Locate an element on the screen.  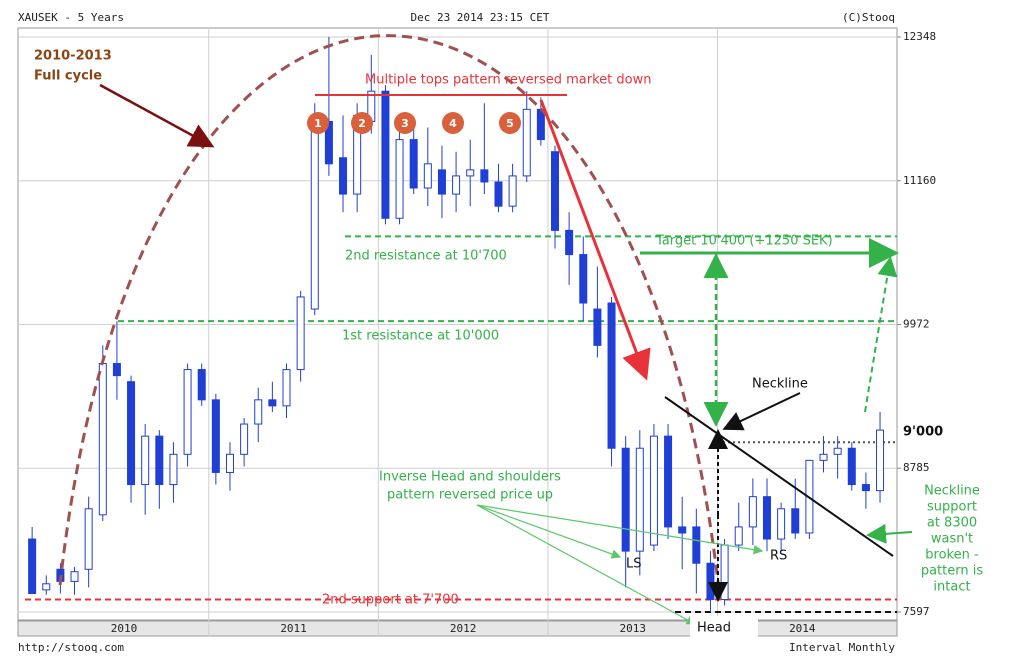
y-tick-label: 12348 is located at coordinates (919, 36).